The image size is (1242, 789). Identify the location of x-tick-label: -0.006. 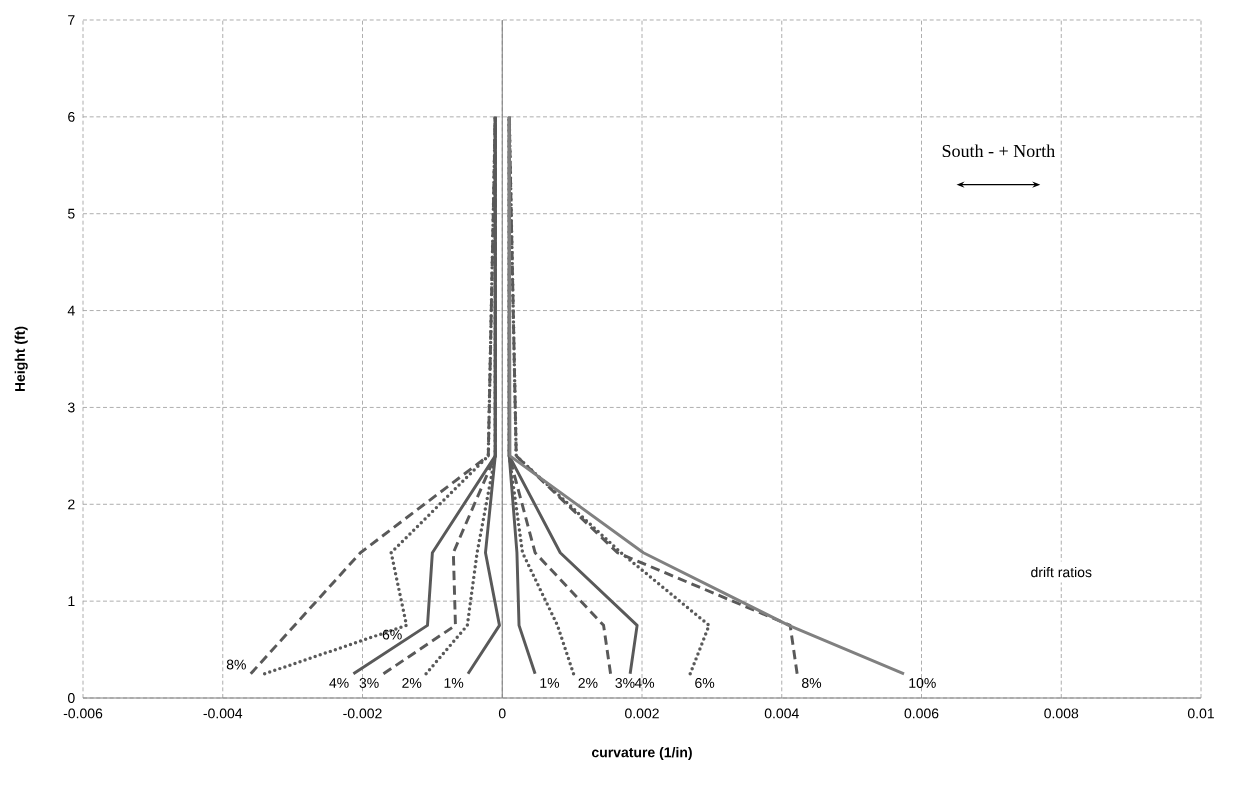
(83, 713).